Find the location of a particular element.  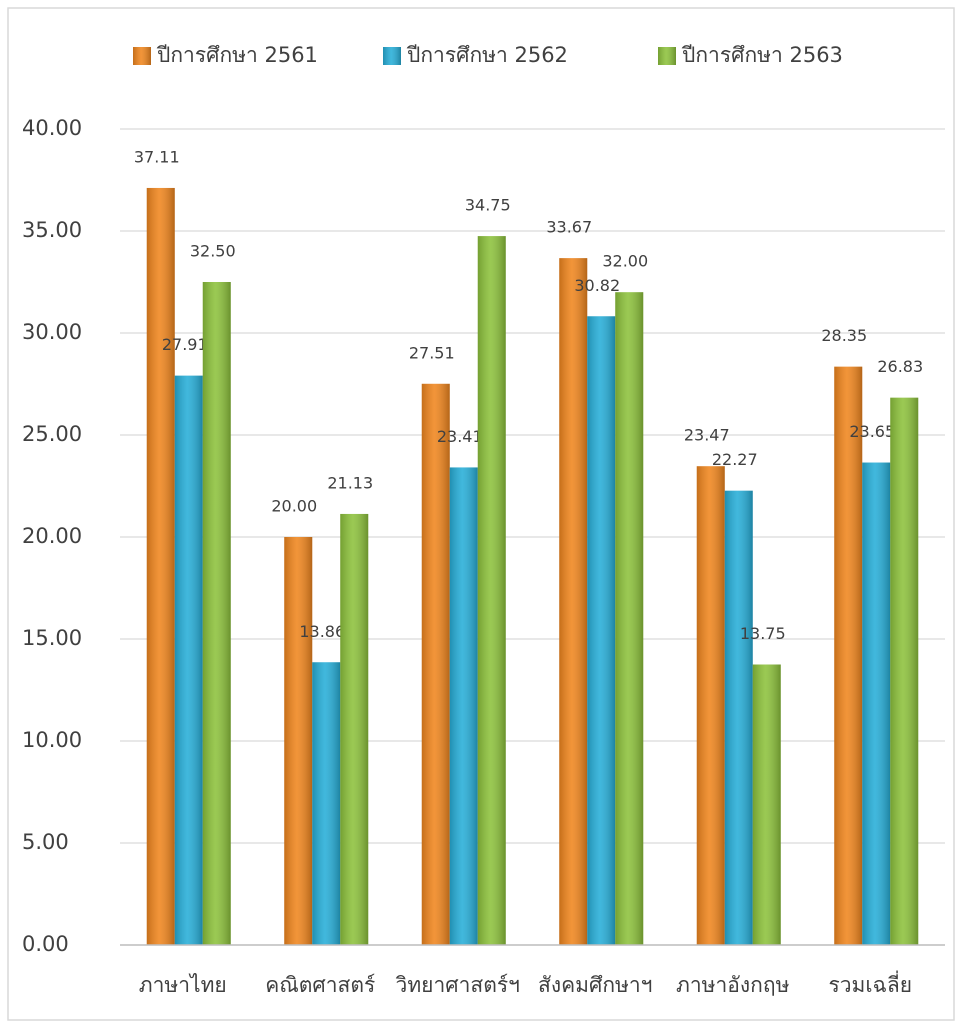

y-tick-label: 35.00 is located at coordinates (52, 230).